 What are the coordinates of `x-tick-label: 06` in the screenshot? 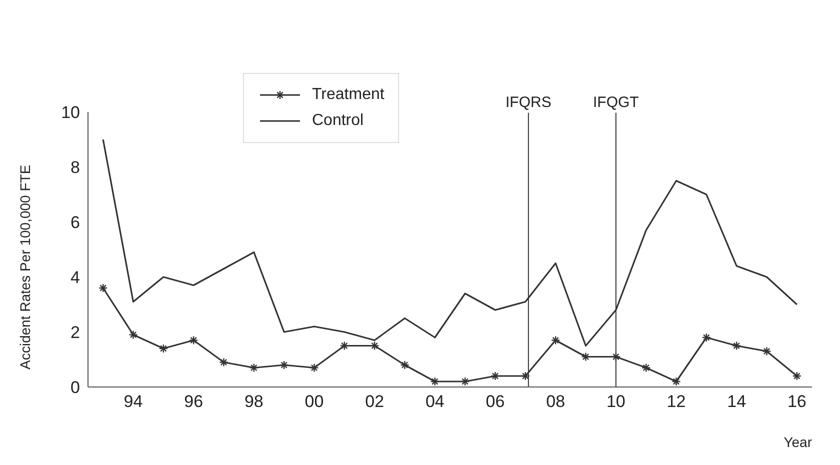 It's located at (495, 402).